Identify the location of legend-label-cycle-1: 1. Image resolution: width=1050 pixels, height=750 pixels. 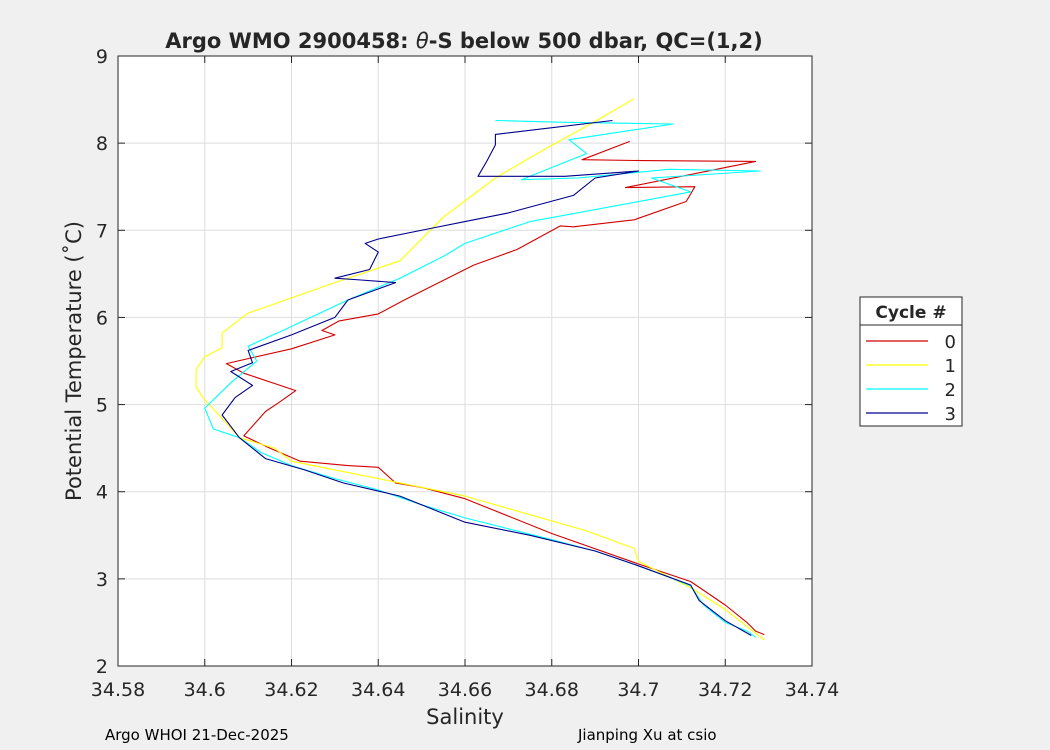
(950, 366).